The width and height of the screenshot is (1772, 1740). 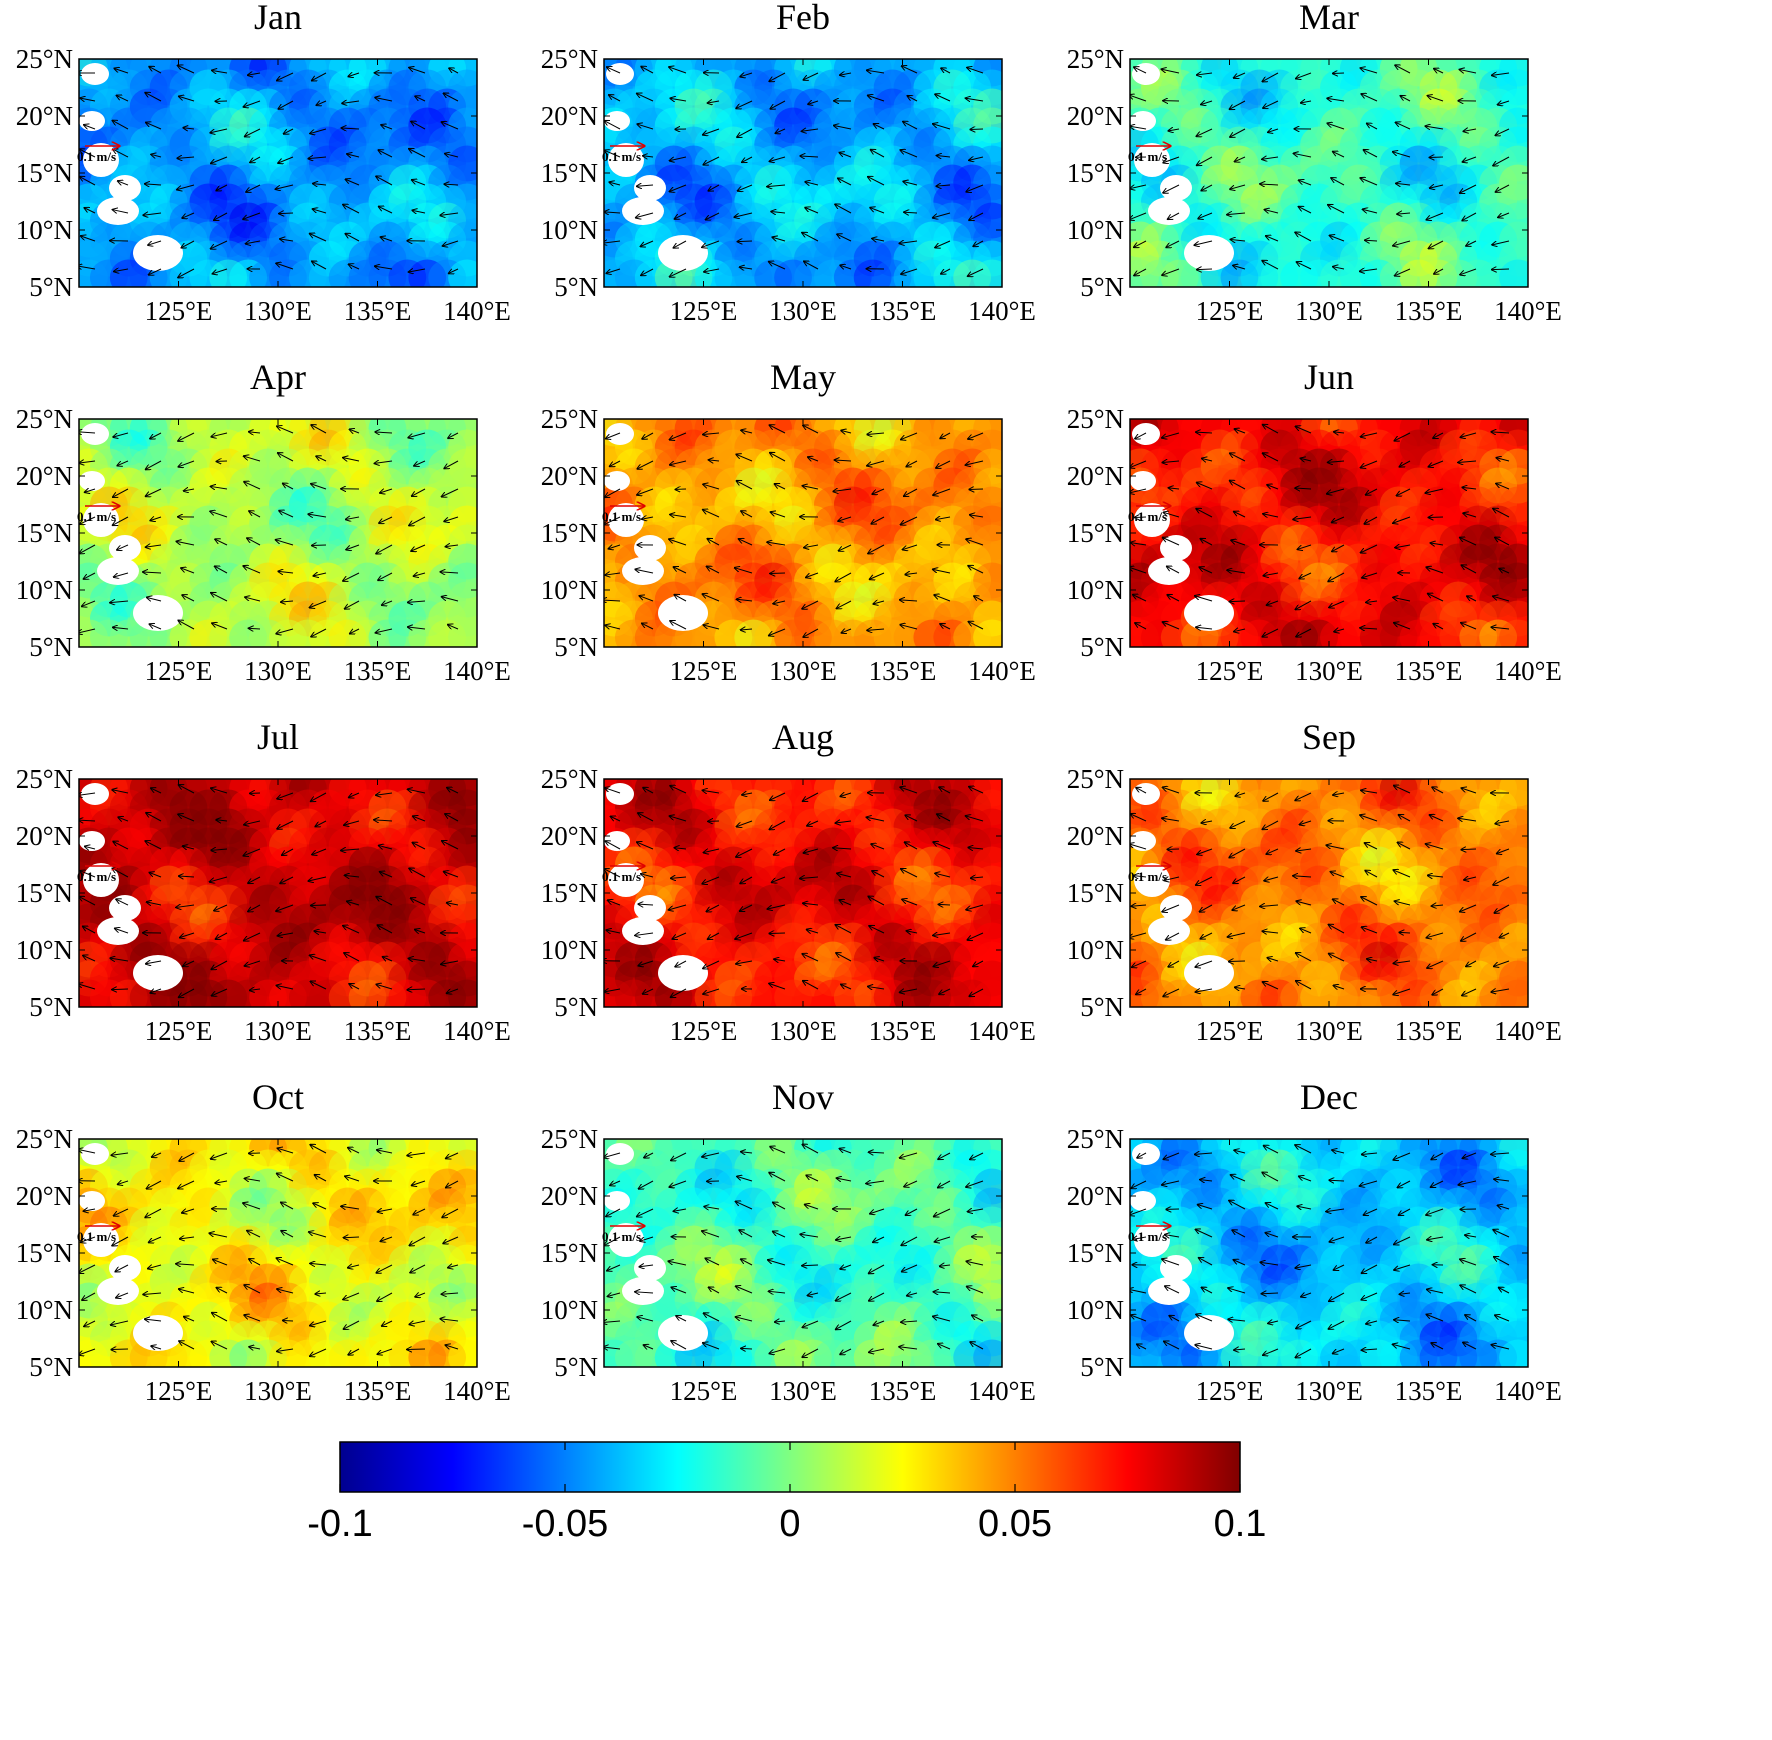 What do you see at coordinates (1240, 1524) in the screenshot?
I see `colorbar-tick-label: 0.1` at bounding box center [1240, 1524].